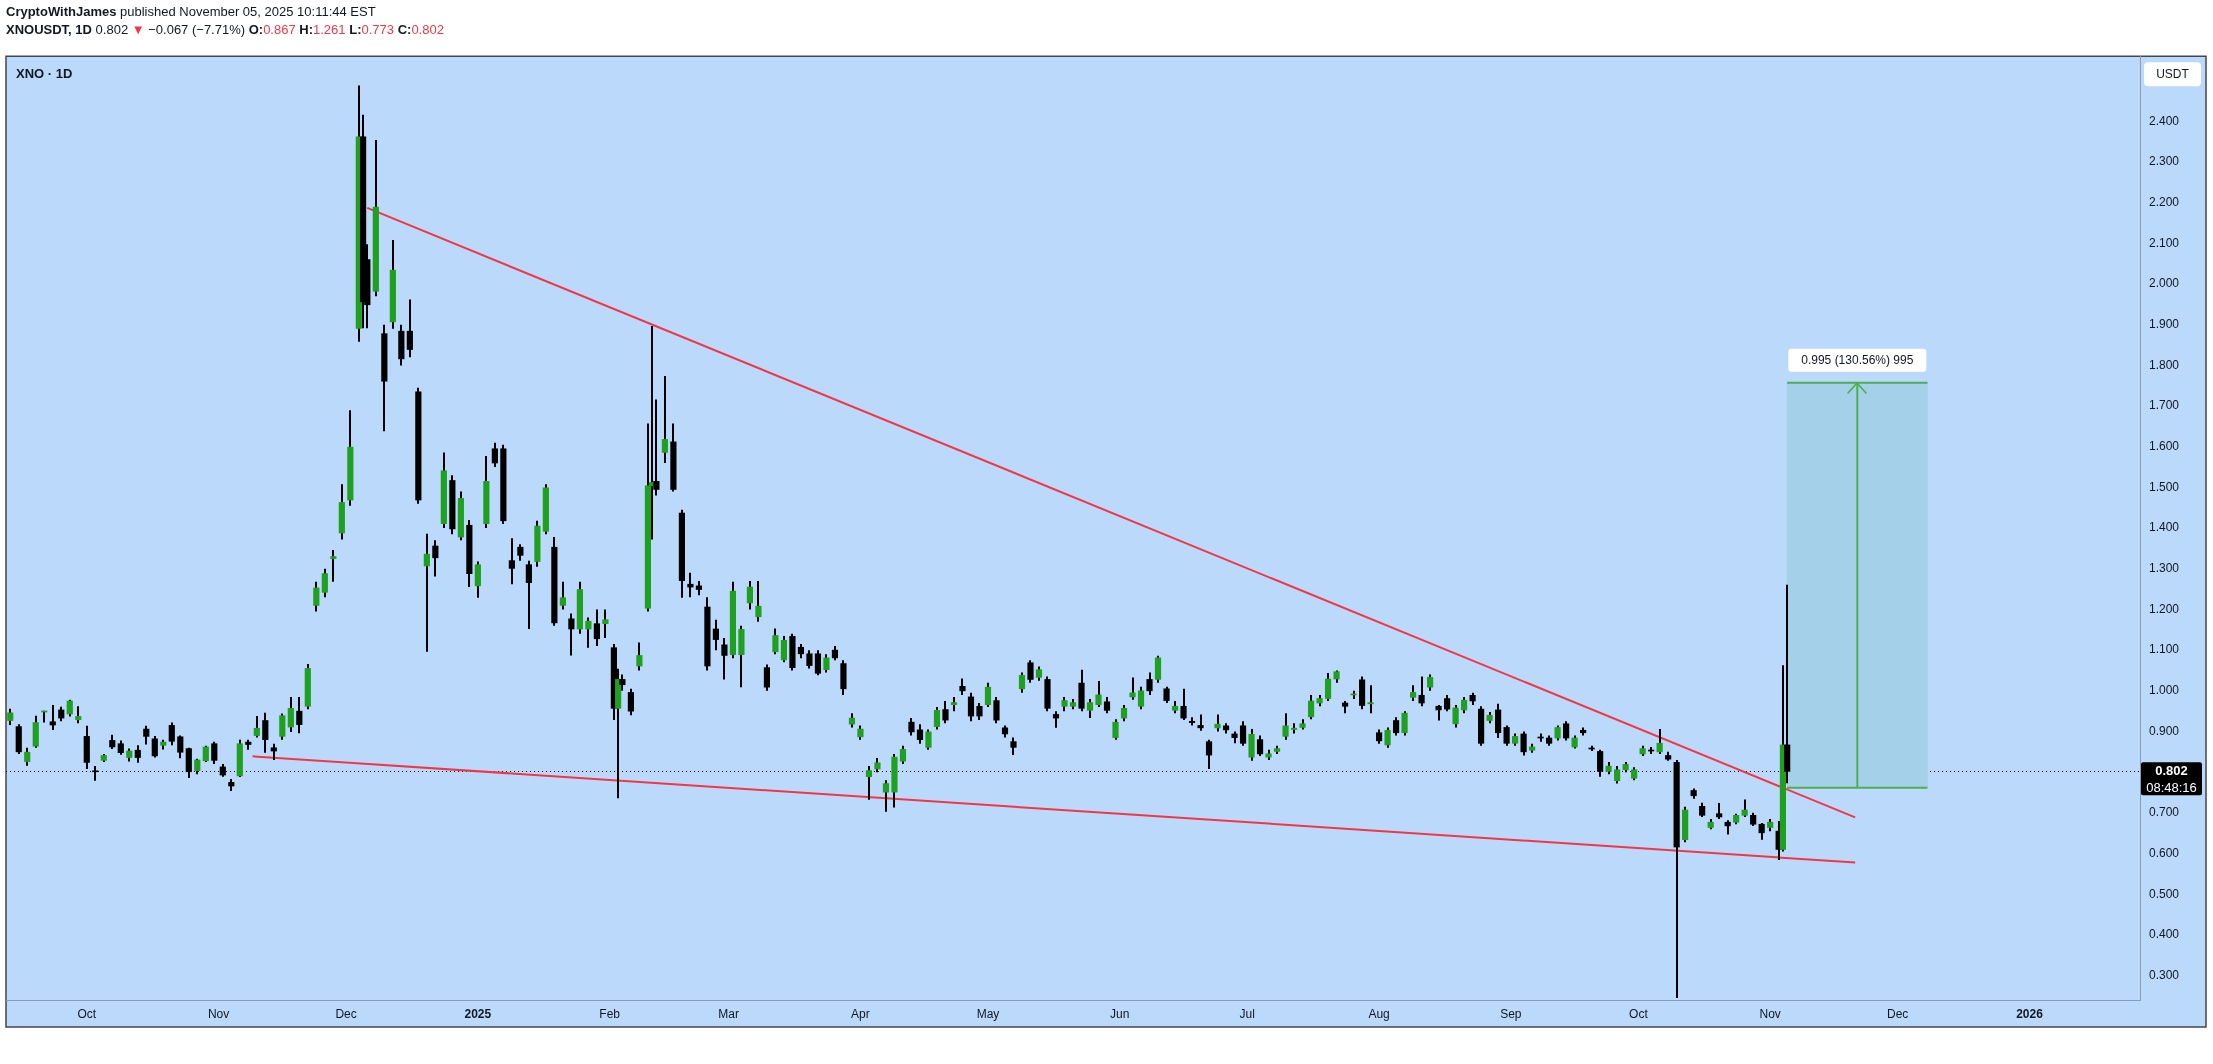  What do you see at coordinates (2164, 161) in the screenshot?
I see `y-tick-label: 2.300` at bounding box center [2164, 161].